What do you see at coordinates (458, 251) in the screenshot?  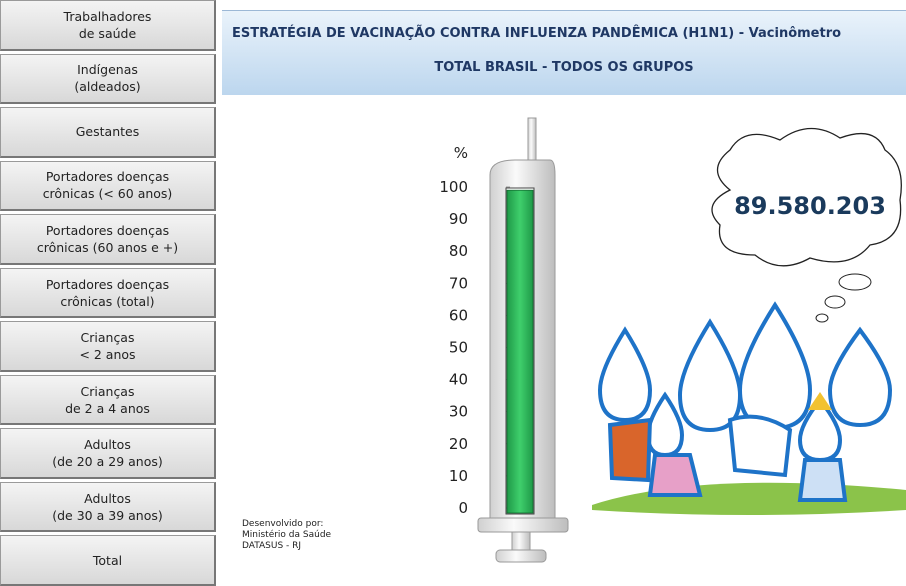 I see `tick-label: 80` at bounding box center [458, 251].